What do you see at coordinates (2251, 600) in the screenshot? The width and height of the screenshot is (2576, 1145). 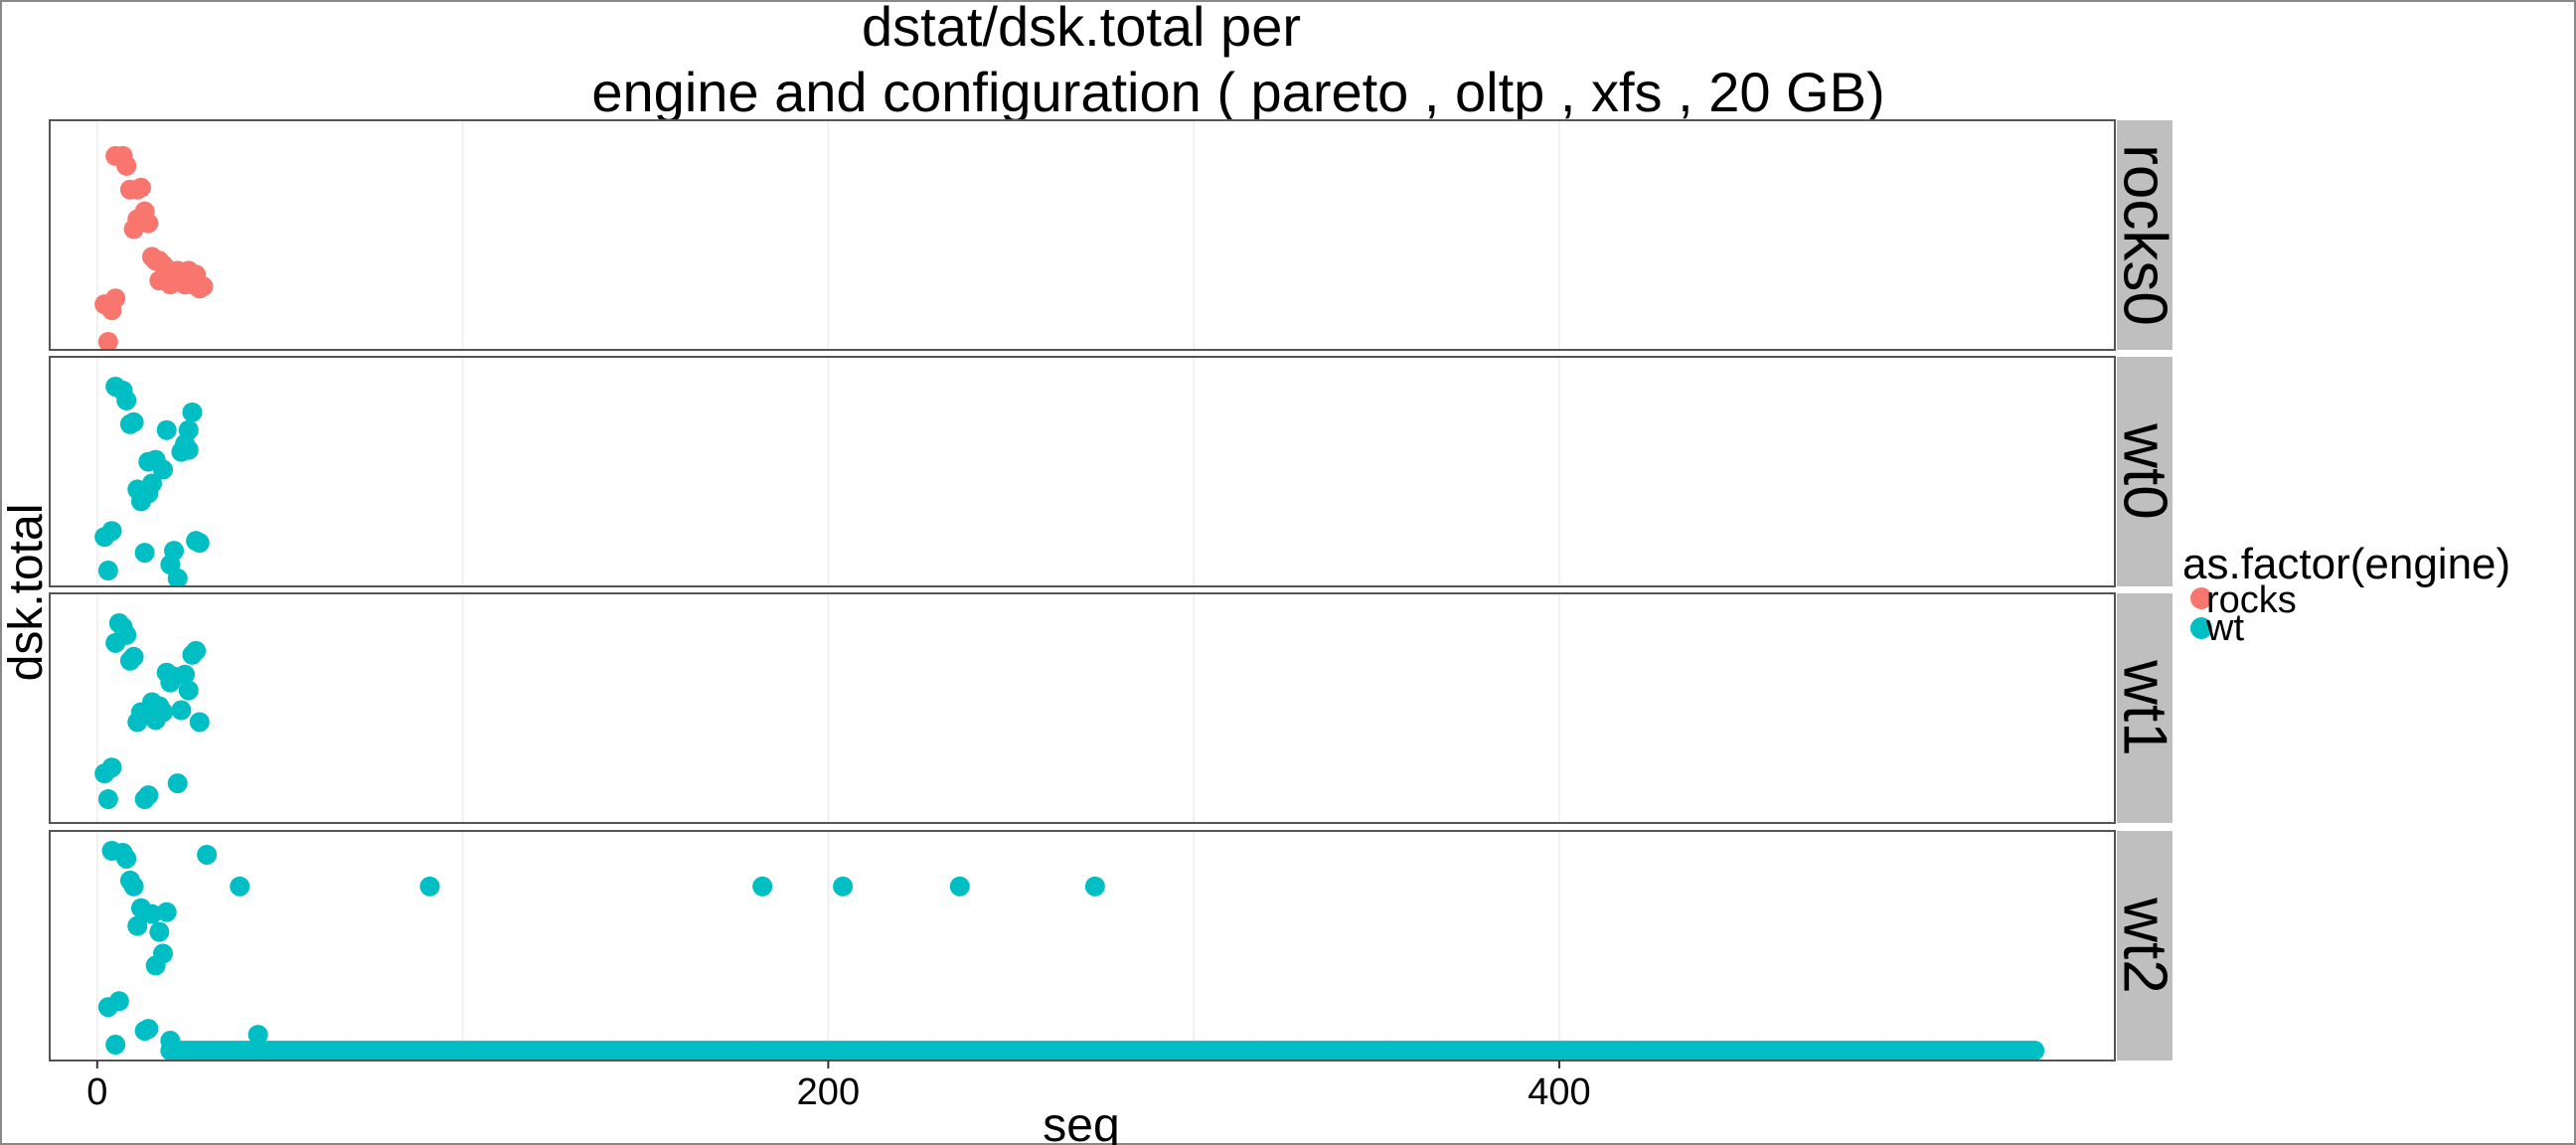 I see `legend-label-rocks: rocks` at bounding box center [2251, 600].